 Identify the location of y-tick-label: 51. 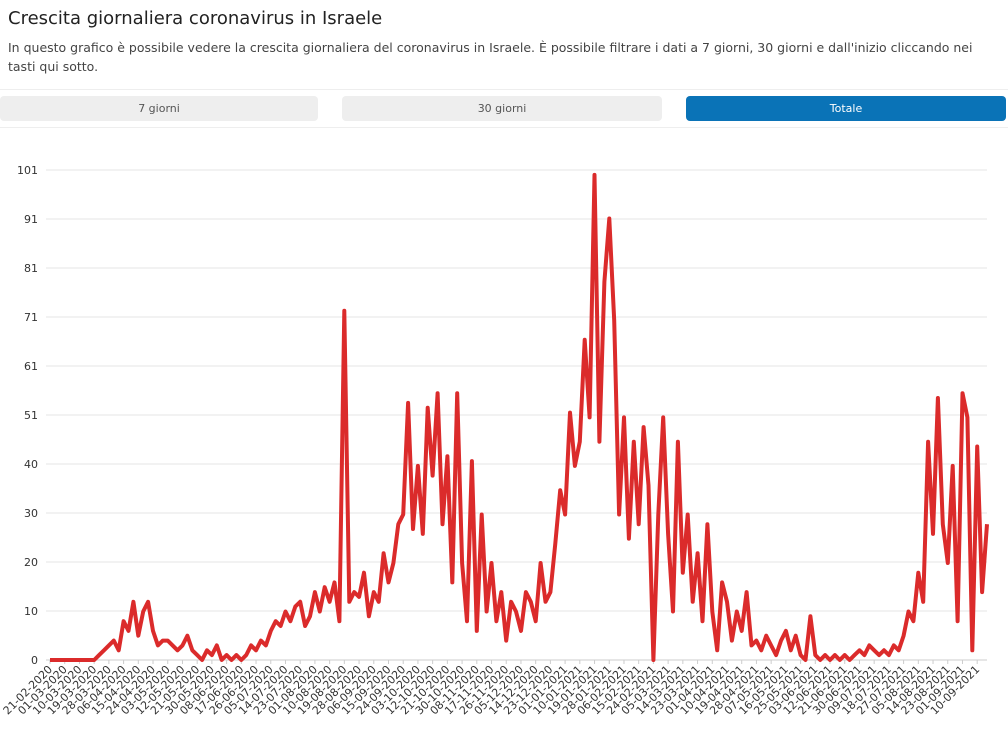
(31, 415).